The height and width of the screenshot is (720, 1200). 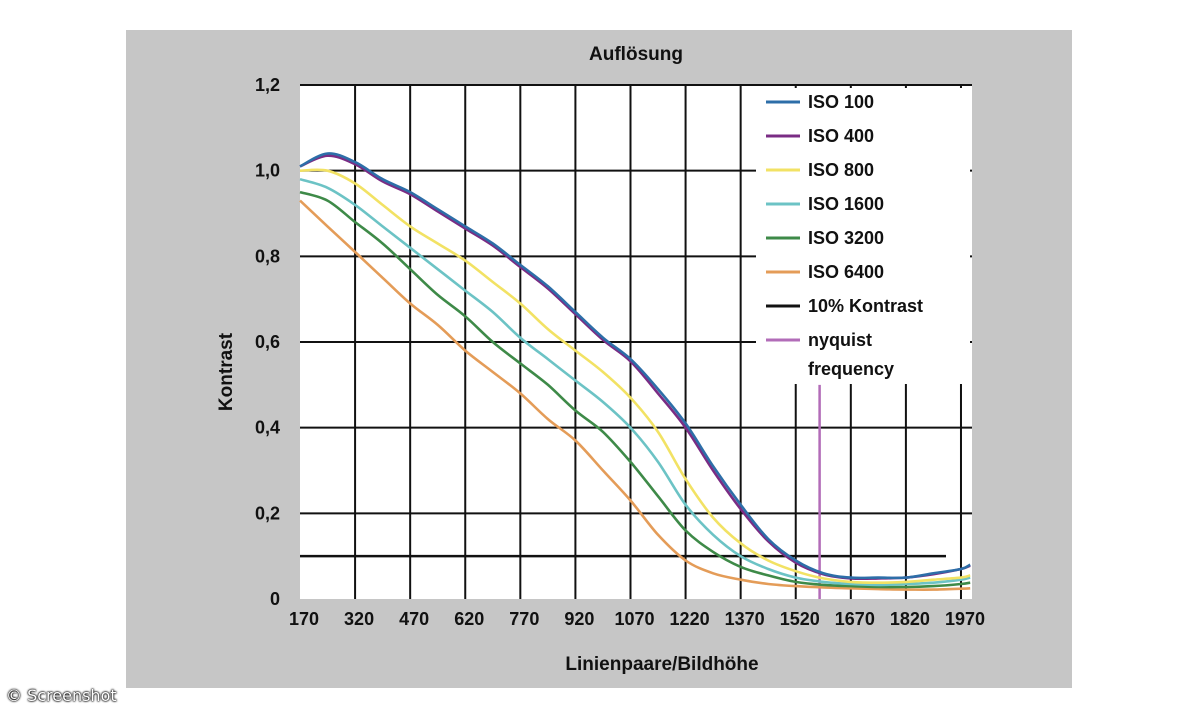 I want to click on x-tick-label: 1370, so click(x=745, y=619).